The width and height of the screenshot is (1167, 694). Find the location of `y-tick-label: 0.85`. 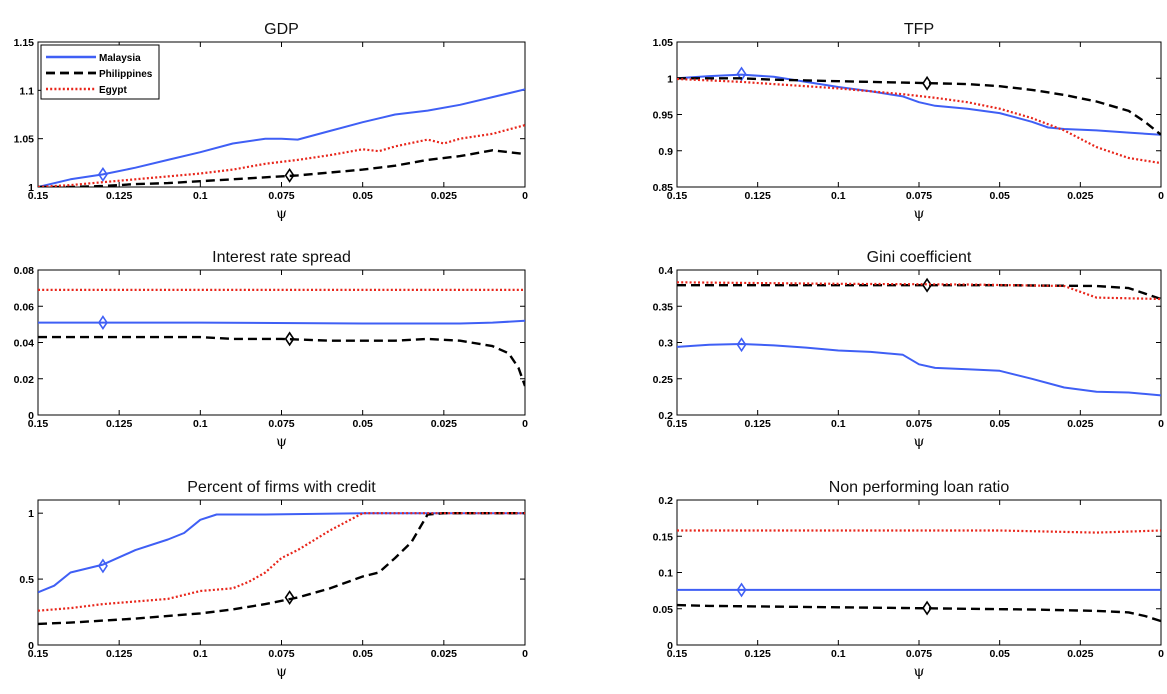

y-tick-label: 0.85 is located at coordinates (663, 188).